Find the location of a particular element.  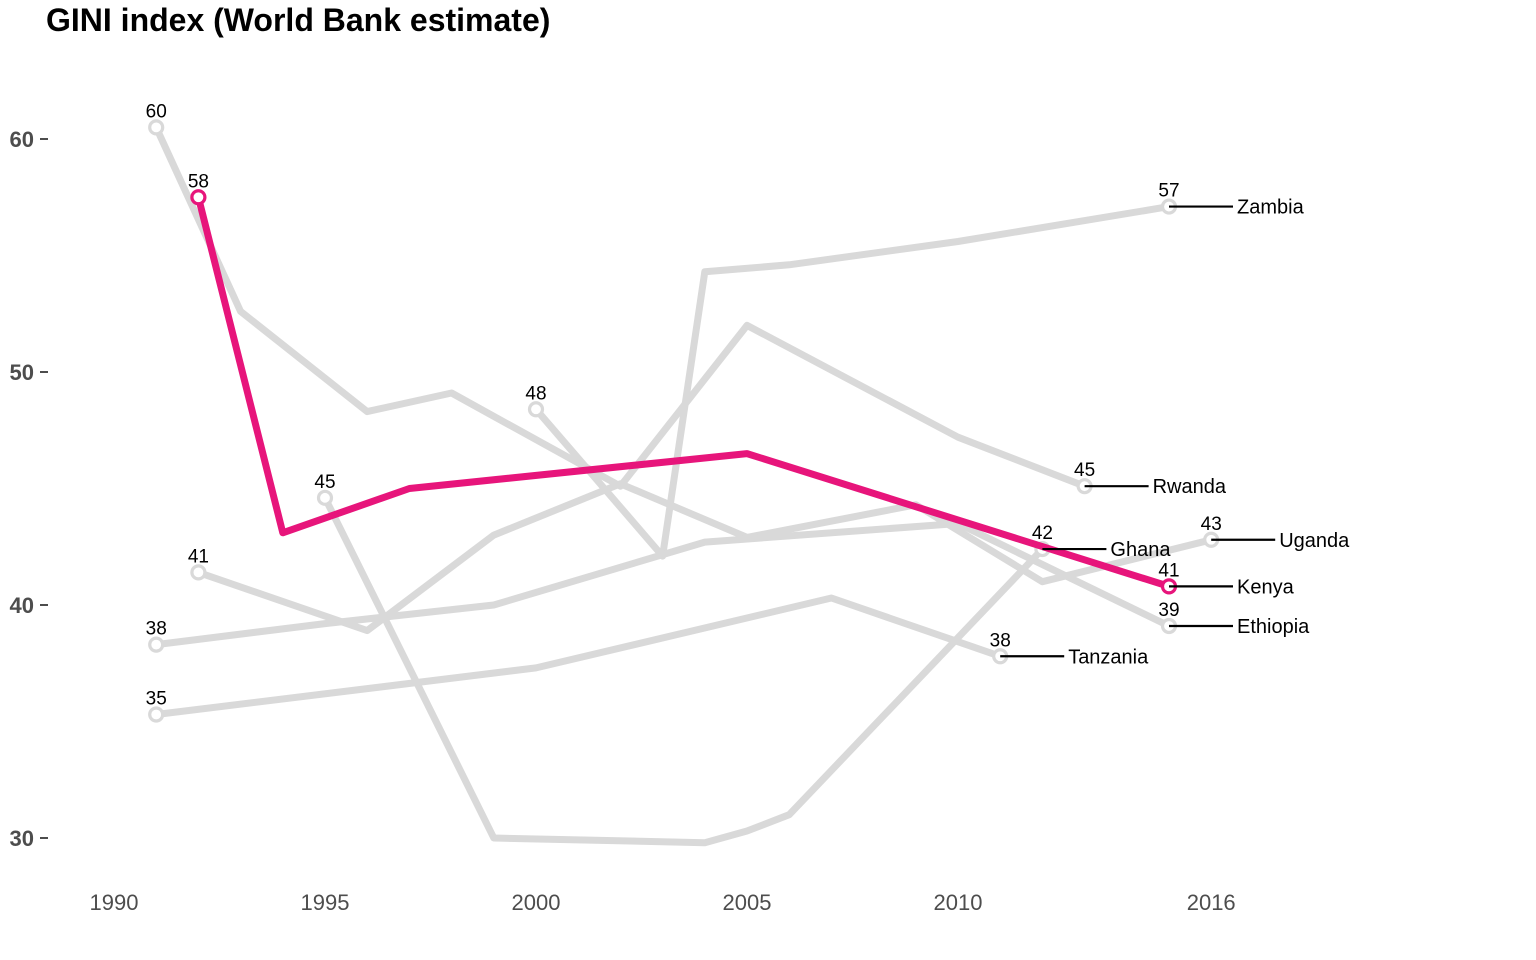

value-label-start-uganda: 41 is located at coordinates (198, 556).